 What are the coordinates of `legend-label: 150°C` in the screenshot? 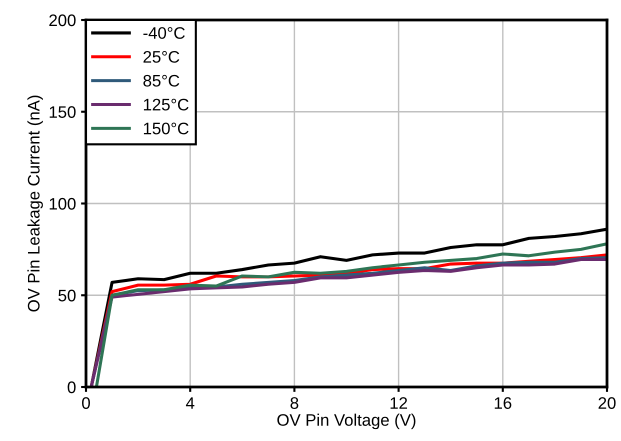 It's located at (166, 128).